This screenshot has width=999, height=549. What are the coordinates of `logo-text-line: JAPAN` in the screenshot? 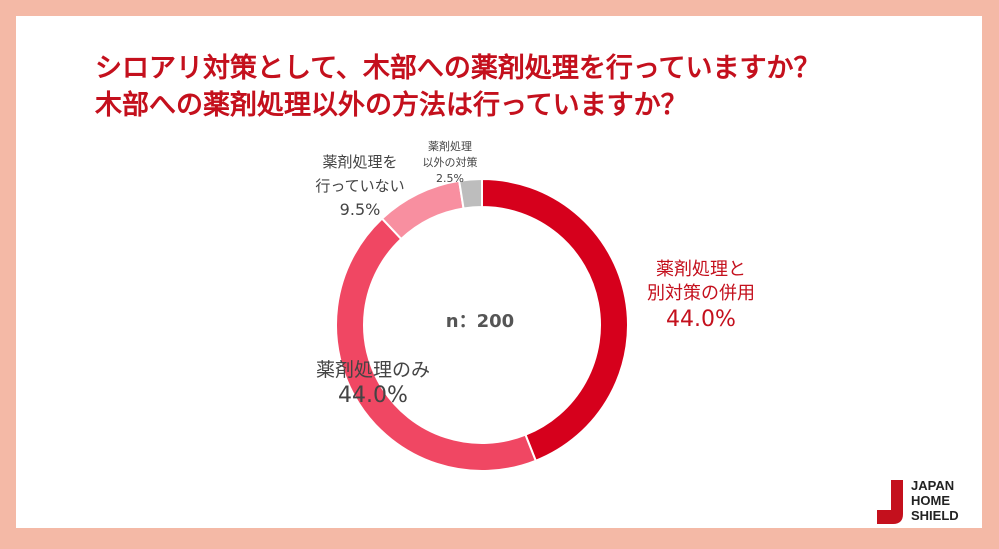 It's located at (933, 485).